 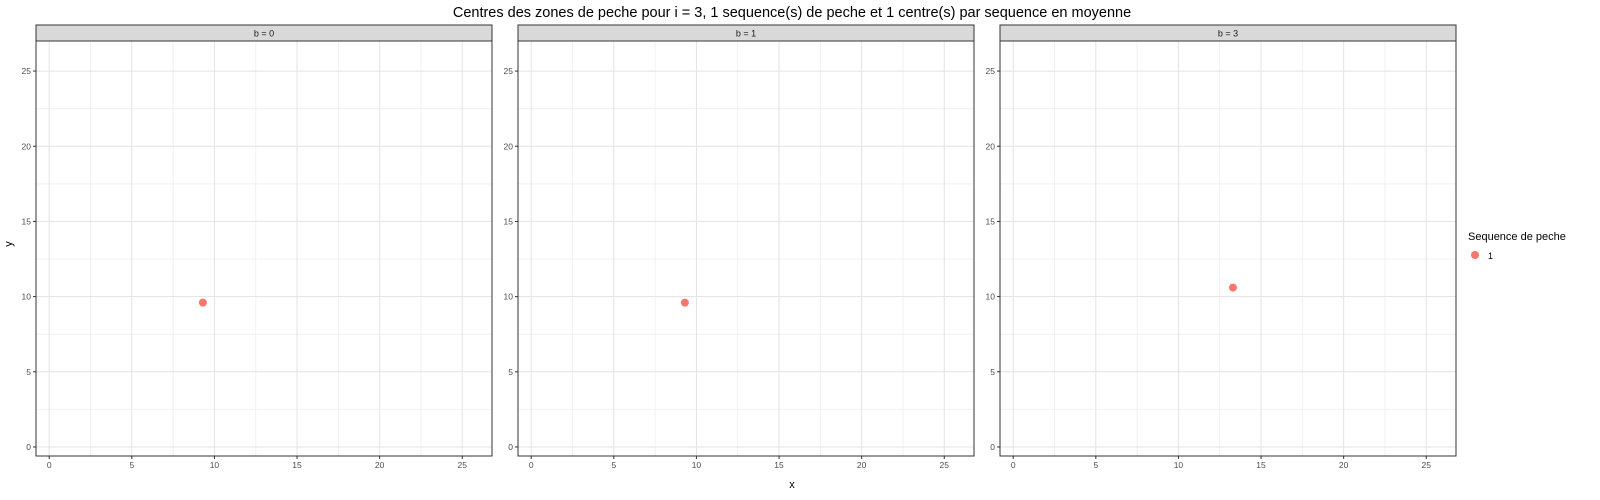 What do you see at coordinates (1517, 246) in the screenshot?
I see `legend: Sequence de peche 1` at bounding box center [1517, 246].